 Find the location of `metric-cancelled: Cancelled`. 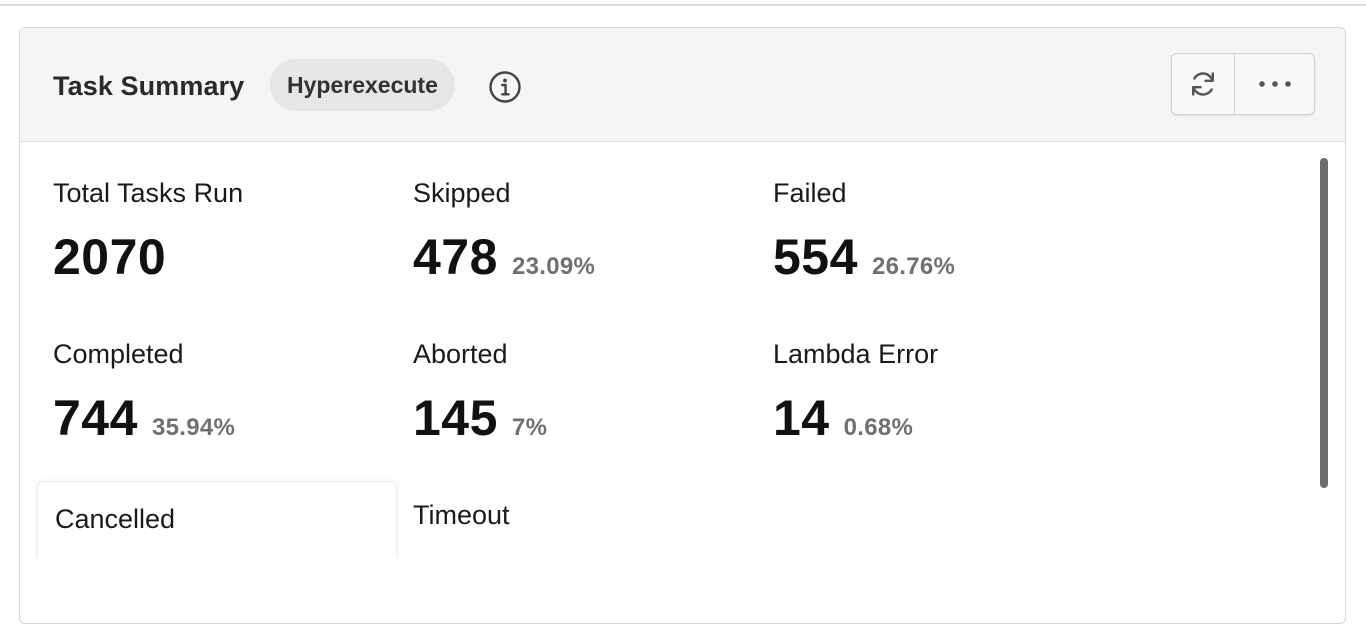

metric-cancelled: Cancelled is located at coordinates (217, 519).